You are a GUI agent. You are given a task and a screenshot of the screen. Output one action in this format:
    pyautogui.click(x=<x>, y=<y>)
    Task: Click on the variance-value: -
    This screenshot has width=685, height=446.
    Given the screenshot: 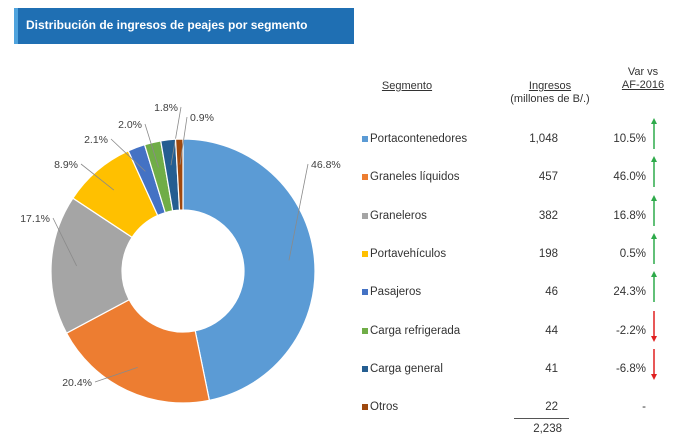 What is the action you would take?
    pyautogui.click(x=644, y=407)
    